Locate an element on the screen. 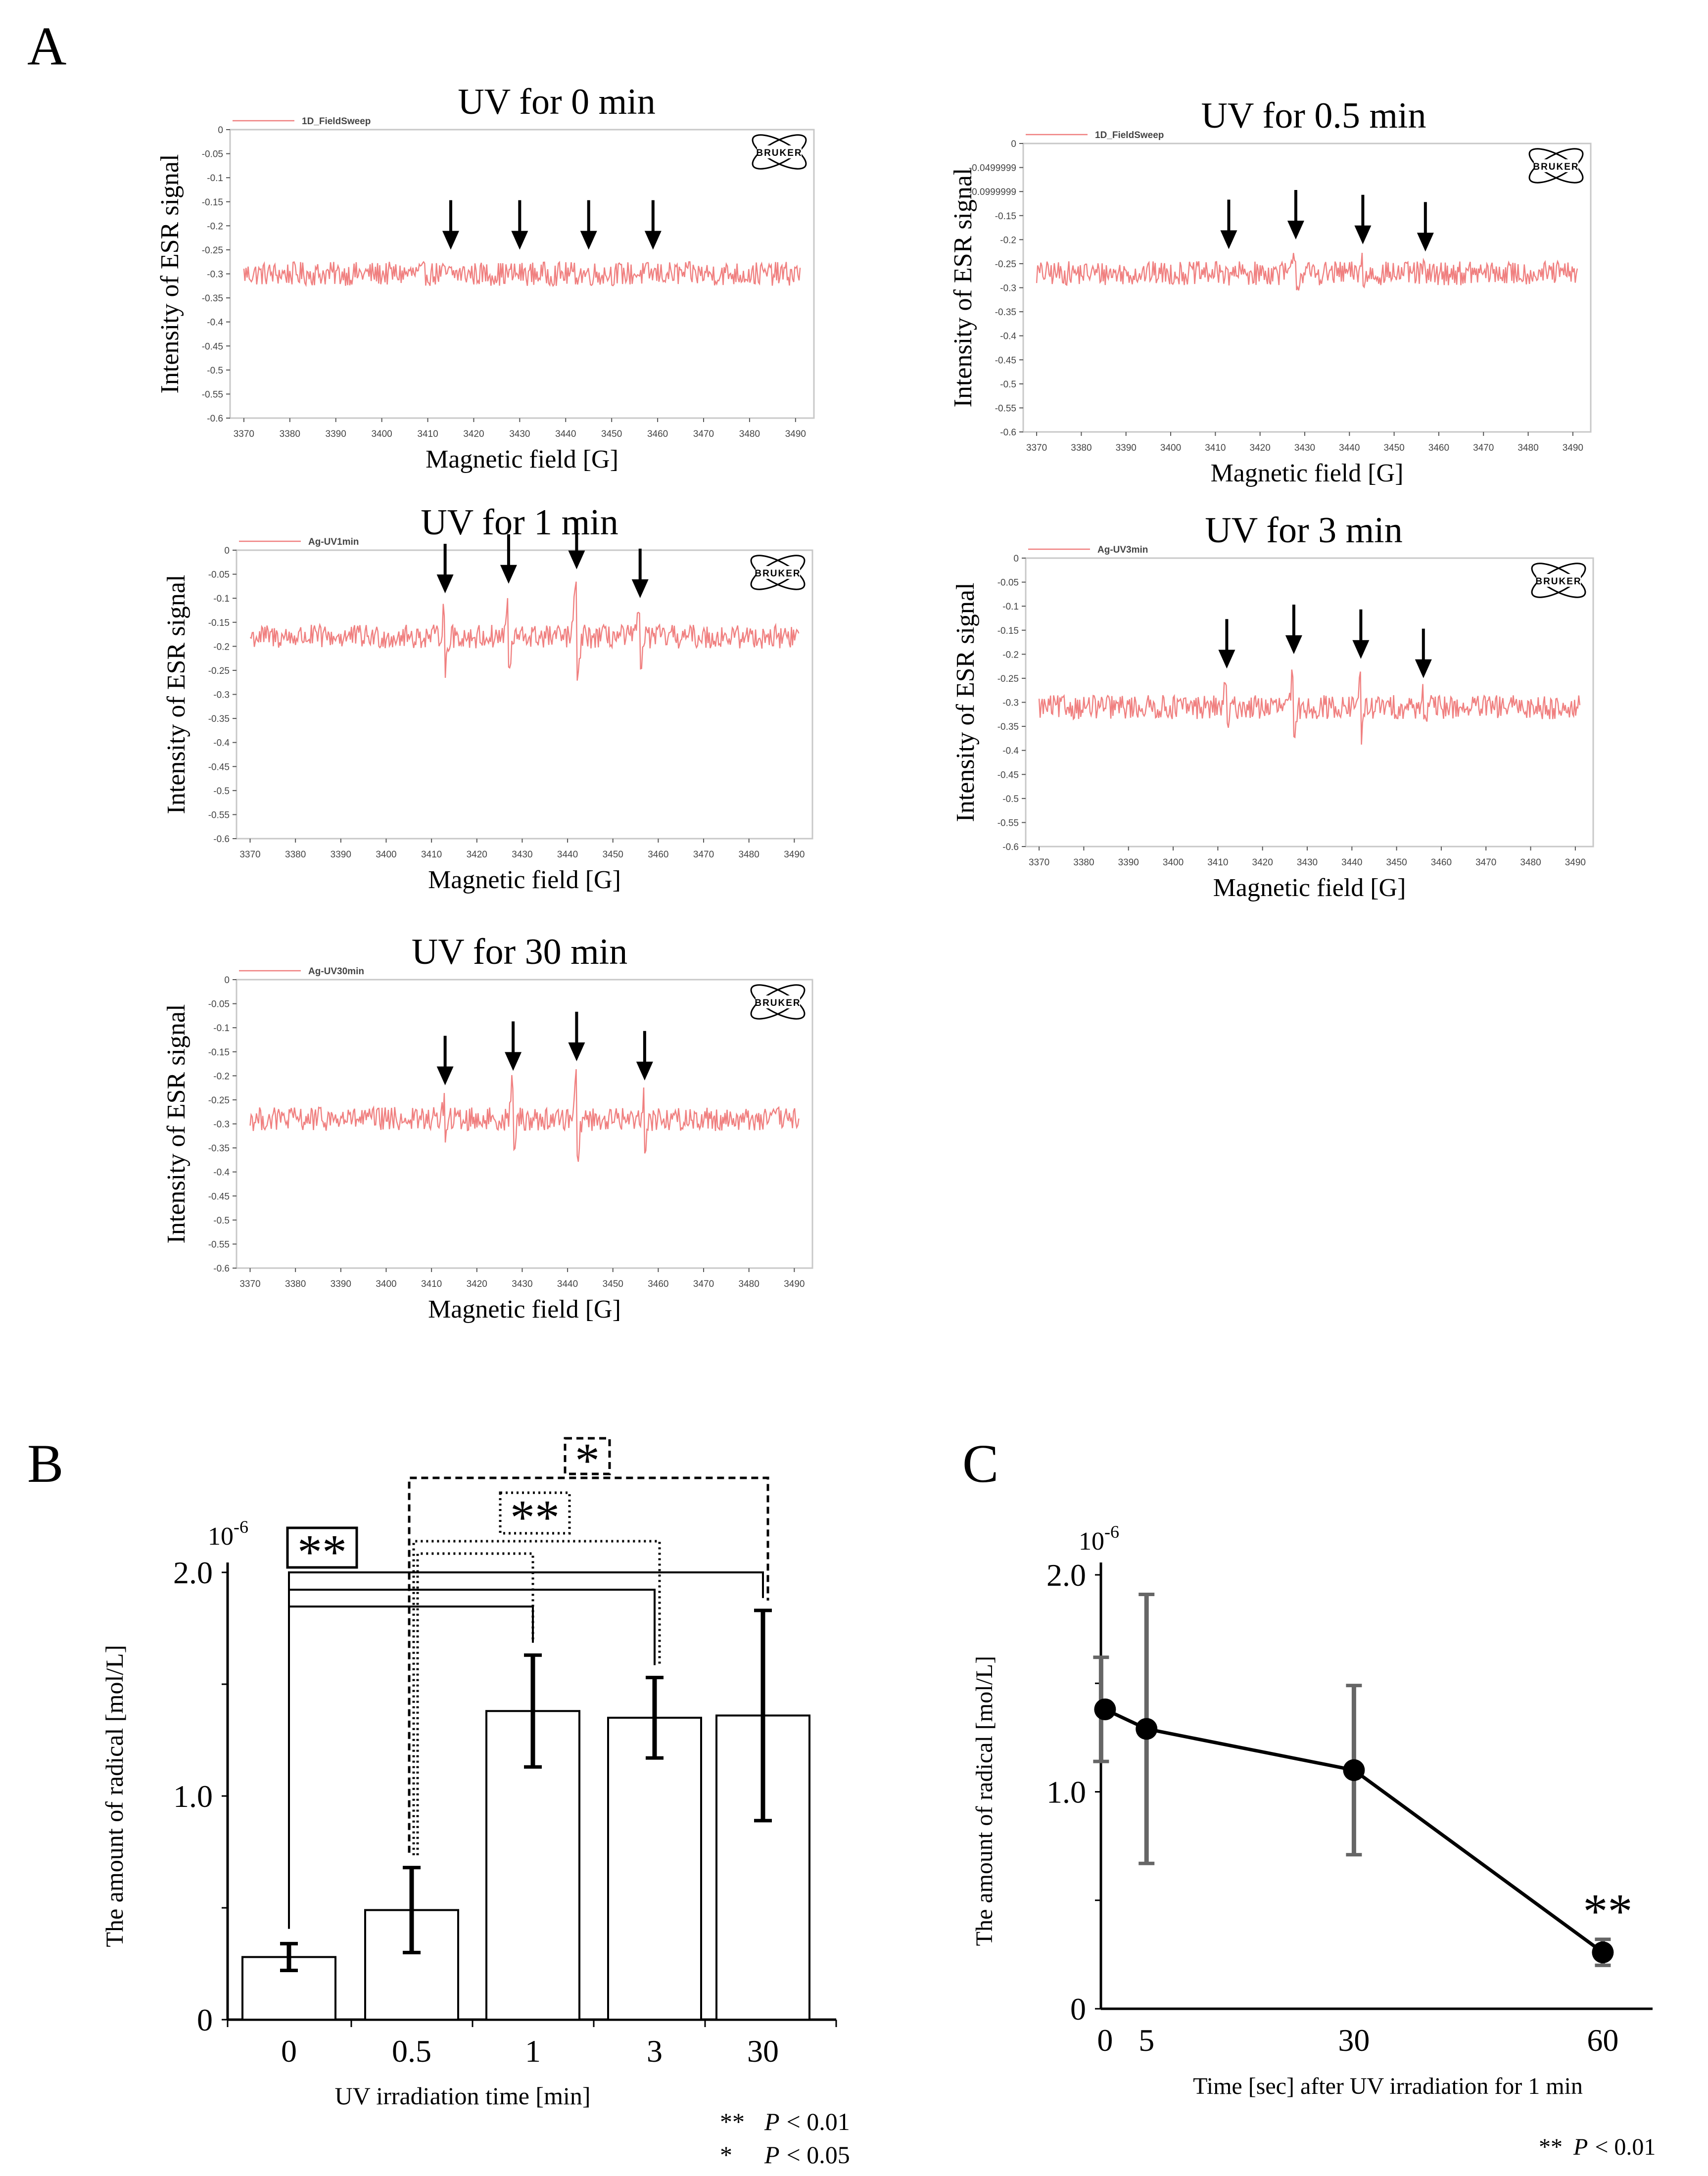 This screenshot has width=1708, height=2176. footnote-stars: ** is located at coordinates (1551, 2147).